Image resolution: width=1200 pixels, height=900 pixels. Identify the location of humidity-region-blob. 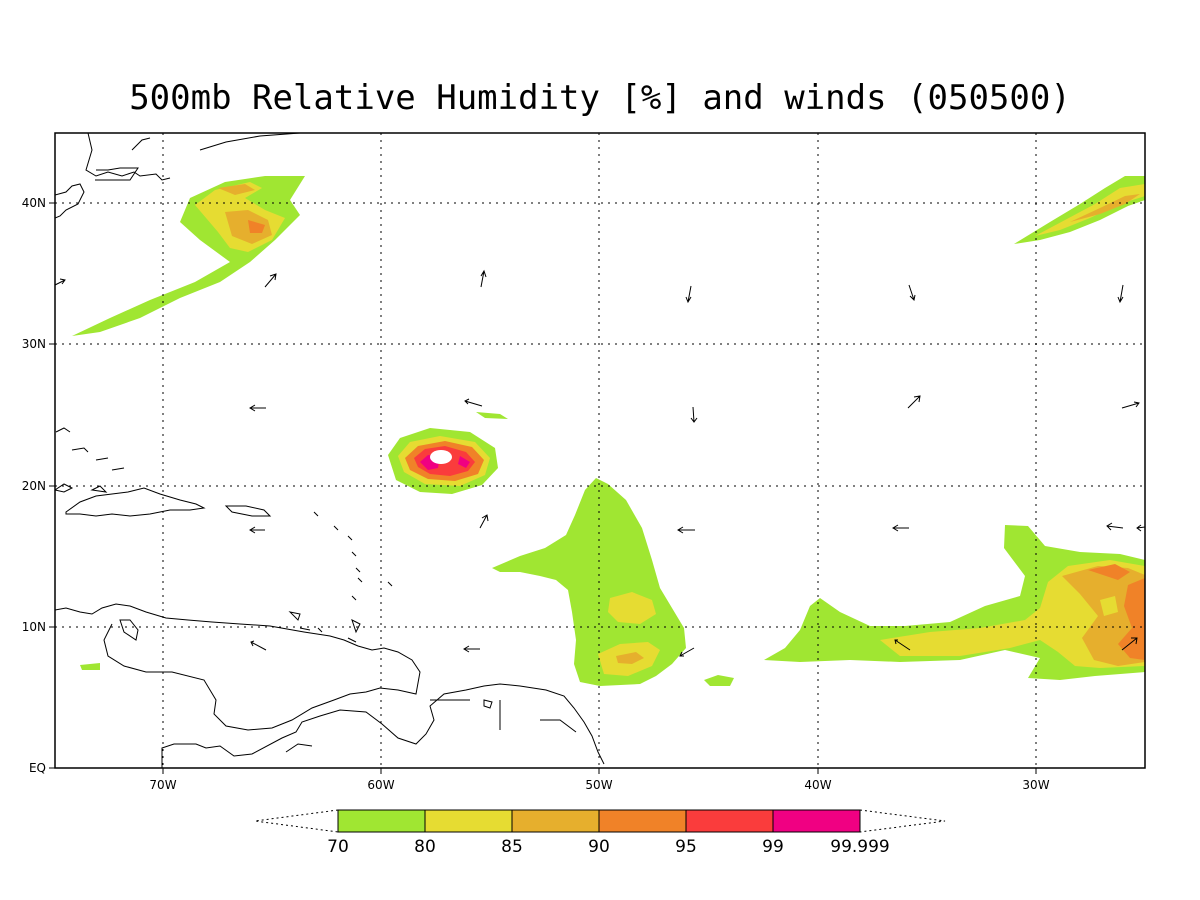
(719, 680).